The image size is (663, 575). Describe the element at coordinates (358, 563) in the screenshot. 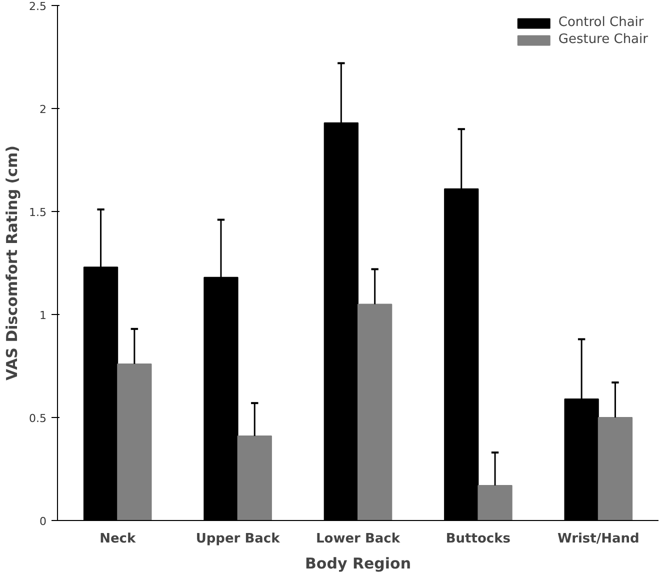

I see `x-axis-title: Body Region` at that location.